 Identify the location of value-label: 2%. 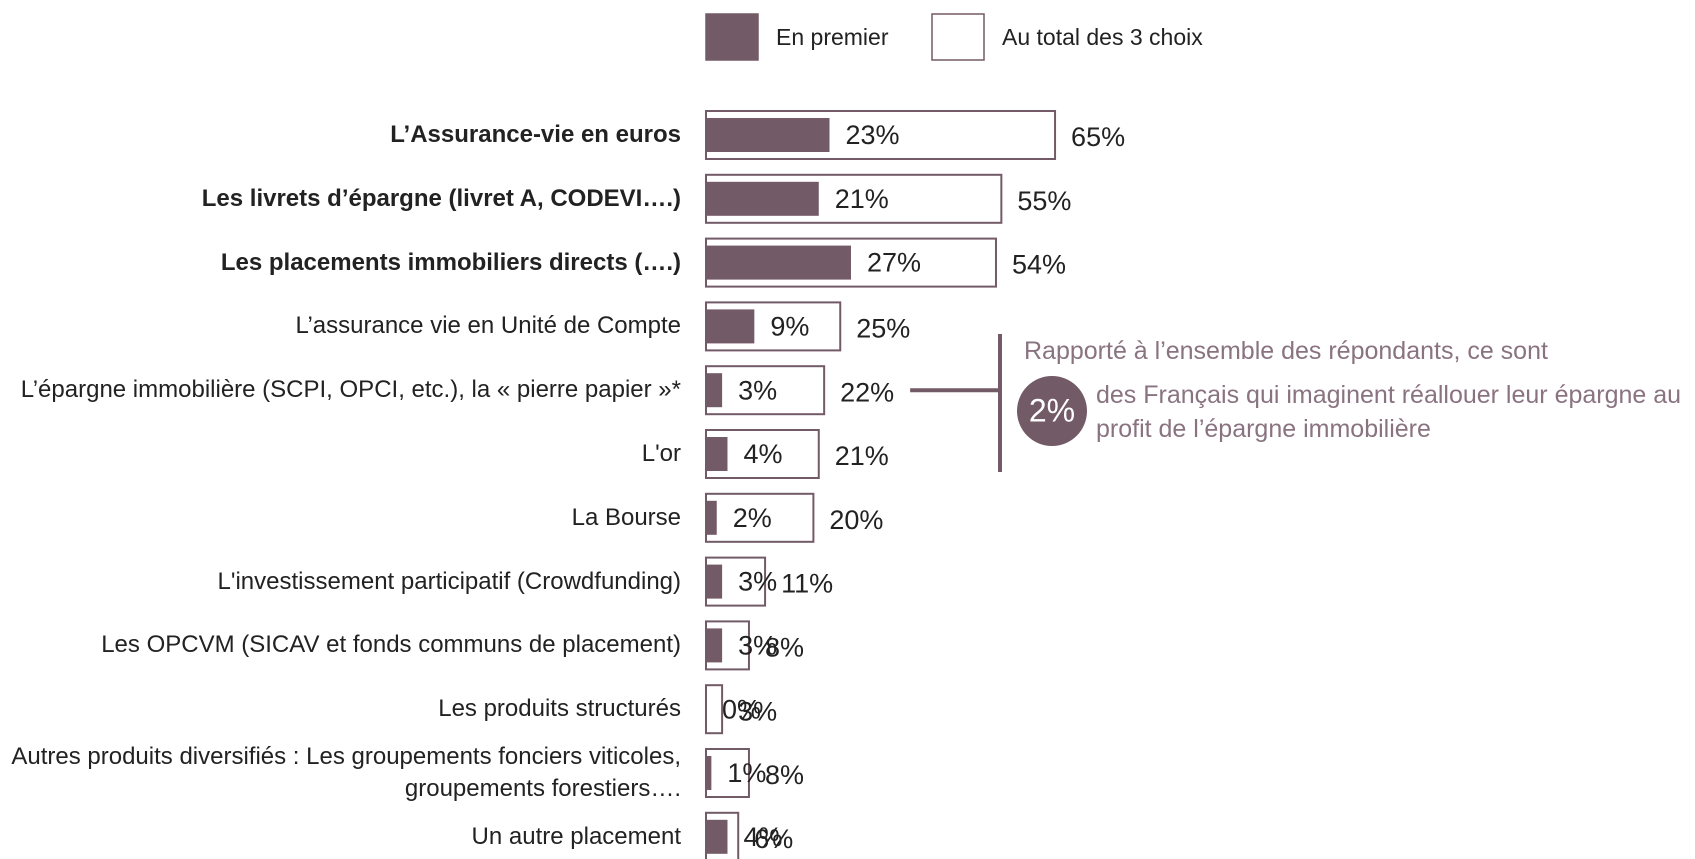
(752, 518).